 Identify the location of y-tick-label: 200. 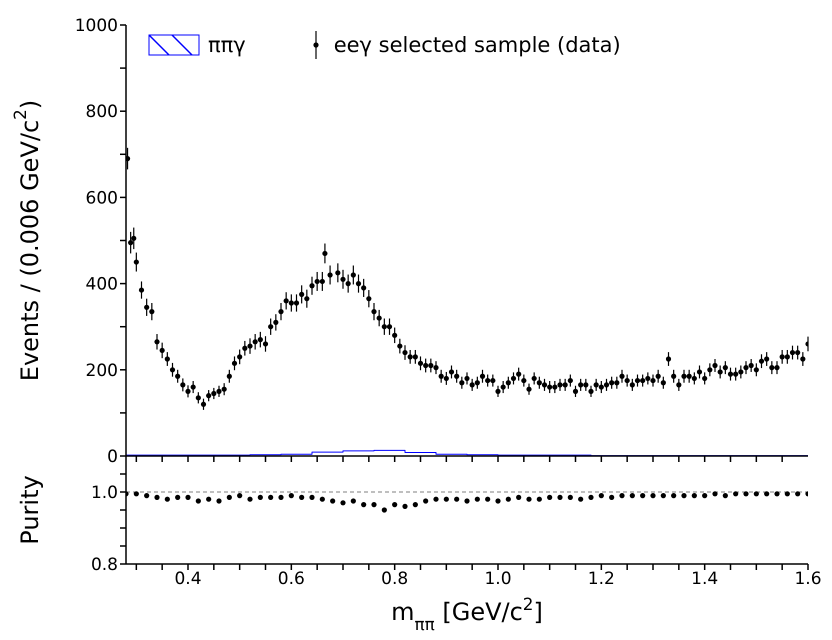
(102, 370).